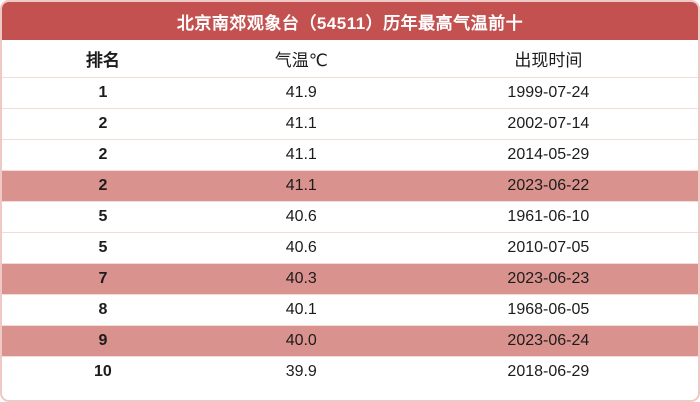 The image size is (700, 402). I want to click on temperature-cell: 41.9, so click(301, 92).